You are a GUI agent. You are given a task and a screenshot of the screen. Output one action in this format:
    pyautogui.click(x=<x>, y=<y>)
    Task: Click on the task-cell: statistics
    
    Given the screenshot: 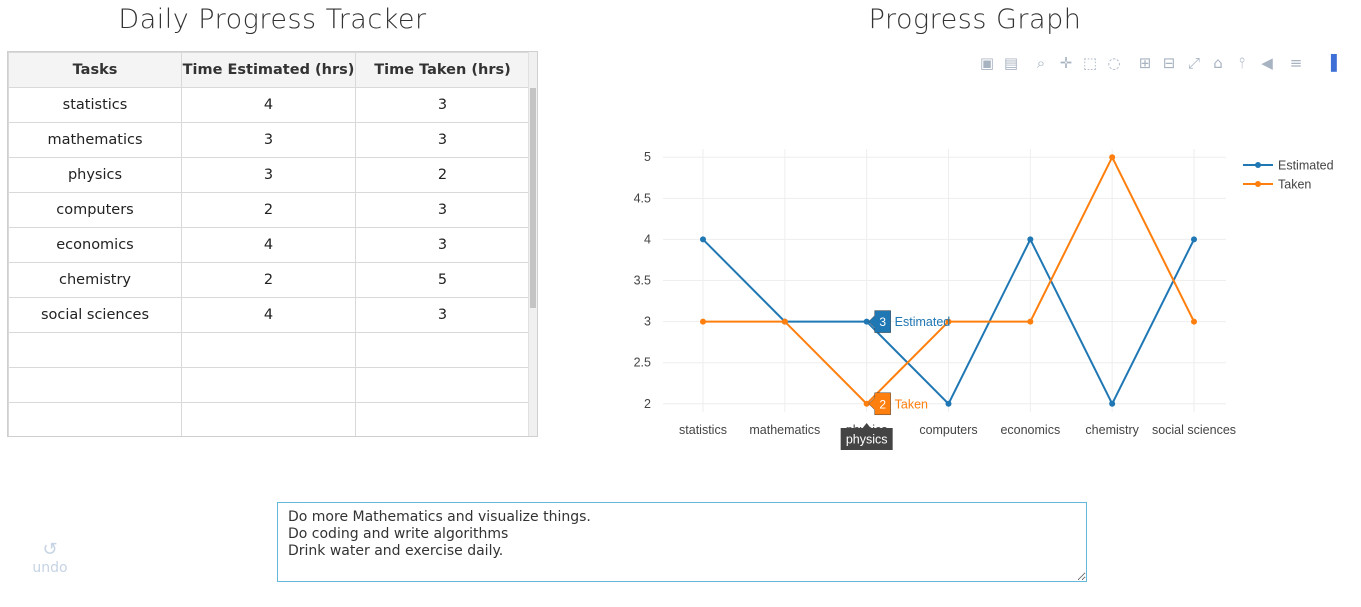 What is the action you would take?
    pyautogui.click(x=95, y=105)
    